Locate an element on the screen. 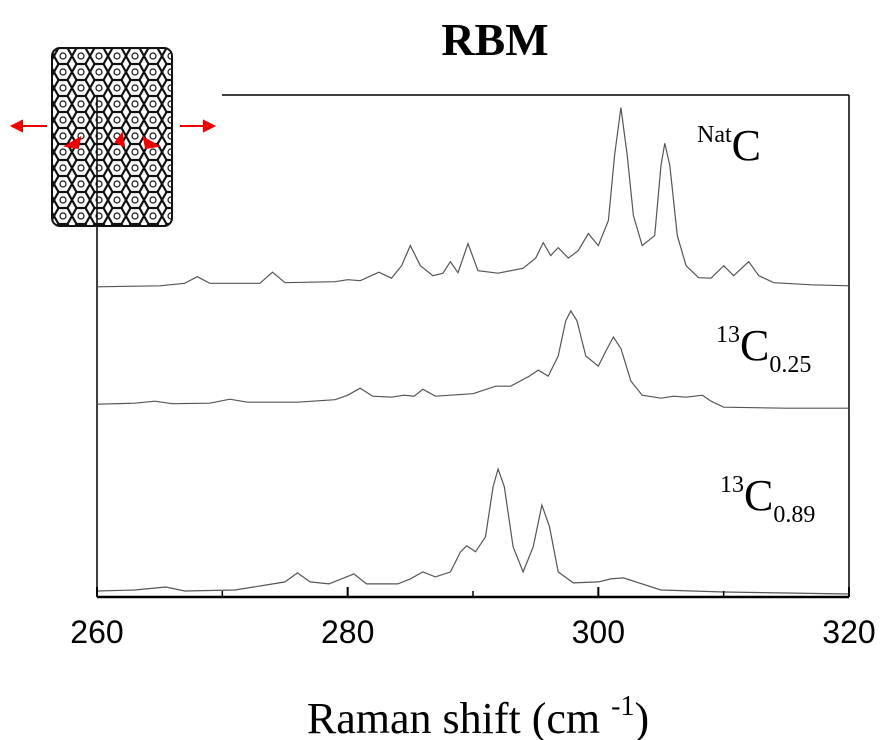 The image size is (889, 740). x-tick-label: 260 is located at coordinates (96, 632).